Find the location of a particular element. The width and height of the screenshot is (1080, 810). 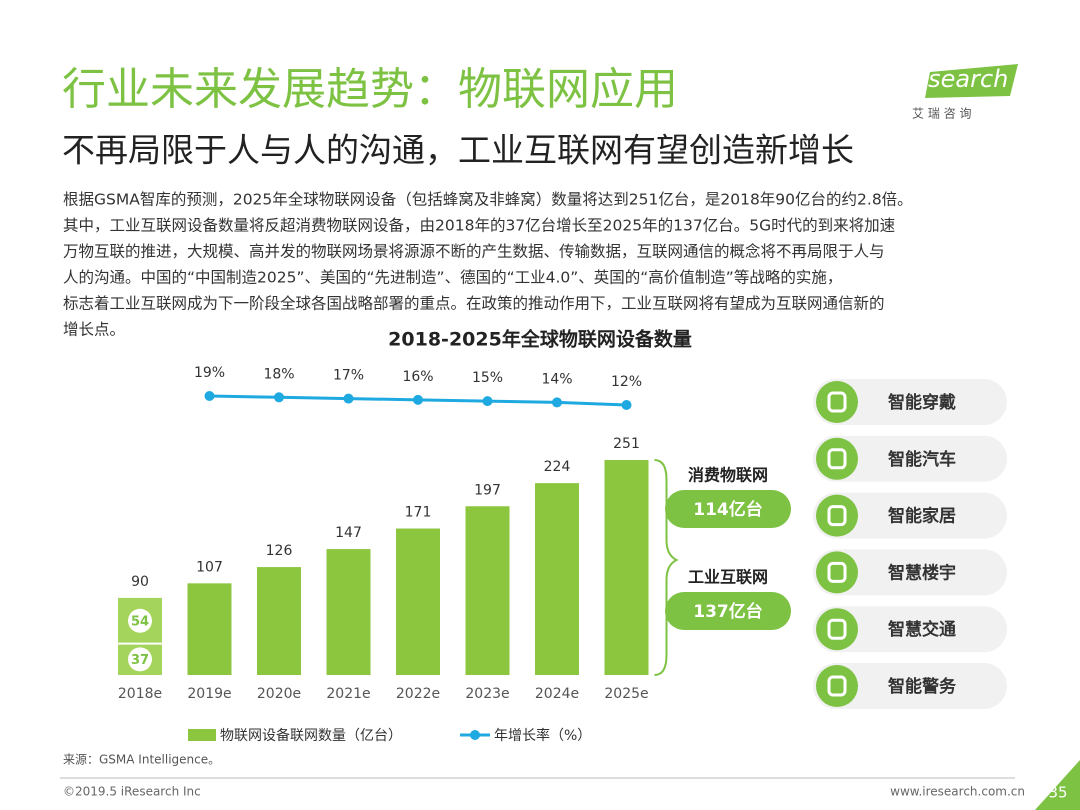

breakdown-label: 37 is located at coordinates (140, 660).